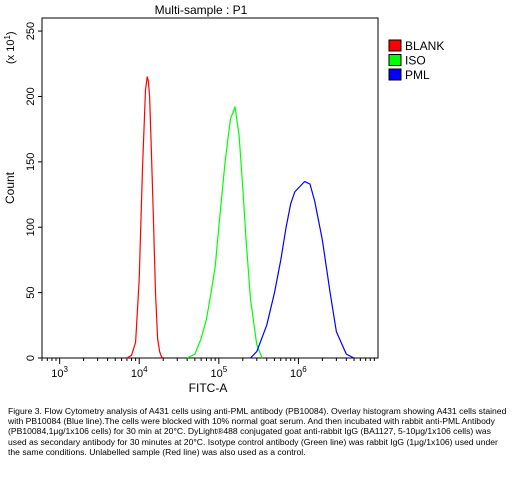 The image size is (515, 477). What do you see at coordinates (302, 269) in the screenshot?
I see `series-line-pml` at bounding box center [302, 269].